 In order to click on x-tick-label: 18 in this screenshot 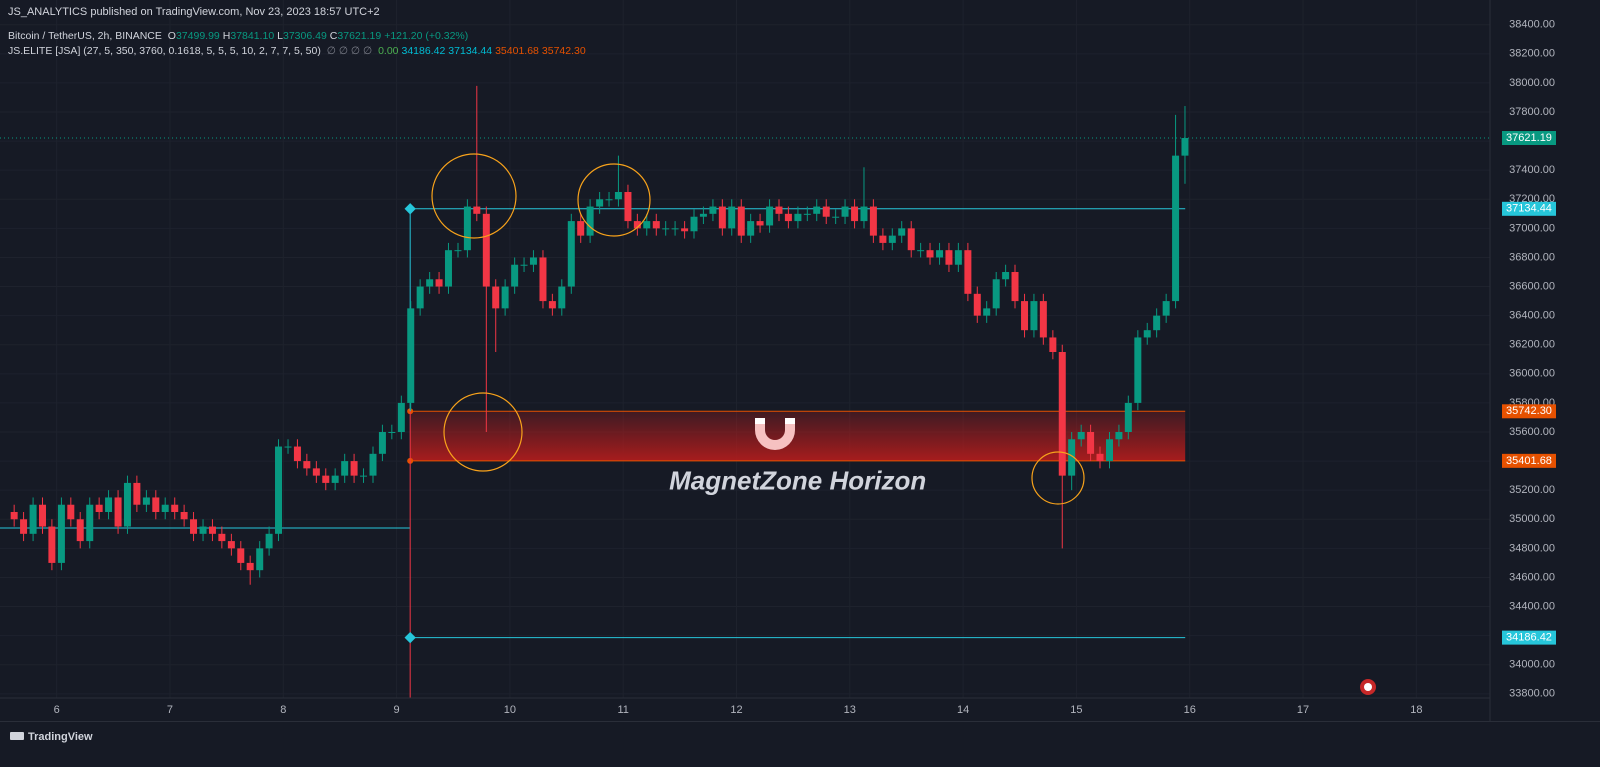, I will do `click(1416, 710)`.